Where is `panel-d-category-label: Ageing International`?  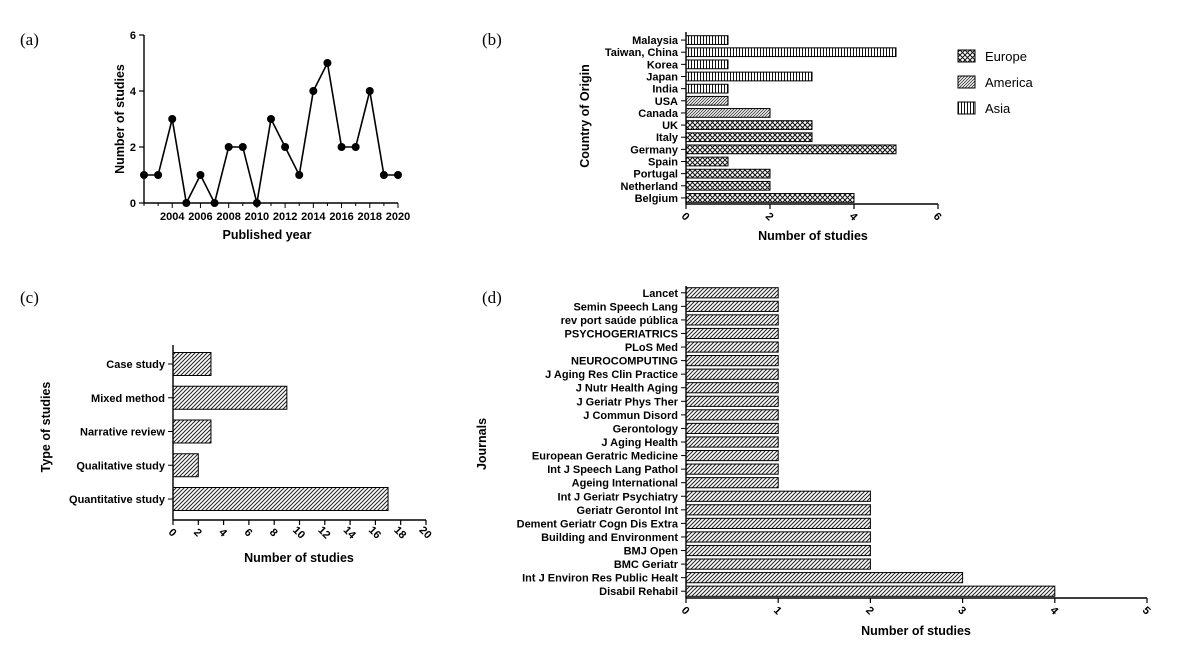 panel-d-category-label: Ageing International is located at coordinates (625, 484).